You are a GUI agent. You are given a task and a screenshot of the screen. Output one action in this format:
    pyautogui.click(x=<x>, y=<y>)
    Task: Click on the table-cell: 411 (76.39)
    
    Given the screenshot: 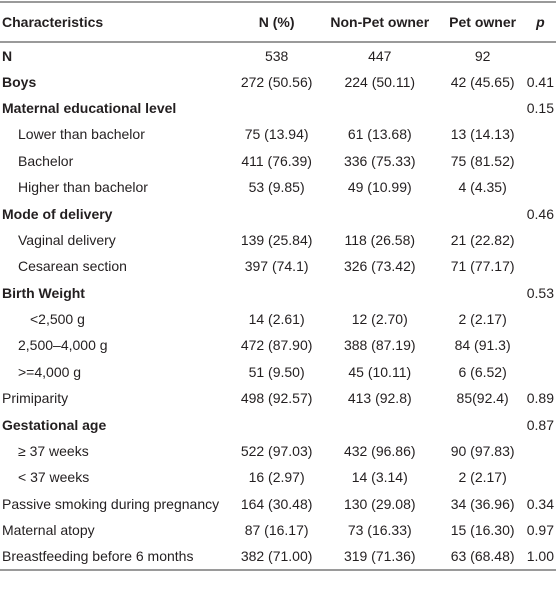 What is the action you would take?
    pyautogui.click(x=276, y=160)
    